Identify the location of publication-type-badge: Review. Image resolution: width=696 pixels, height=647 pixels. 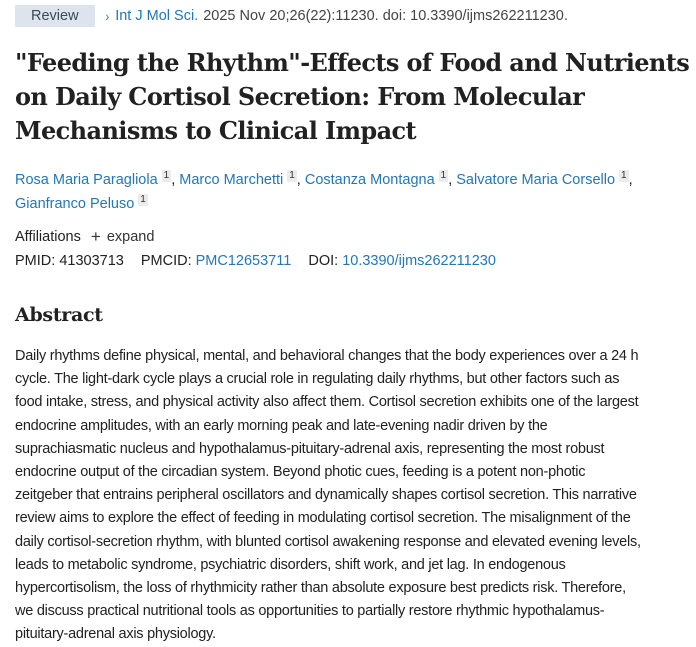
(55, 16).